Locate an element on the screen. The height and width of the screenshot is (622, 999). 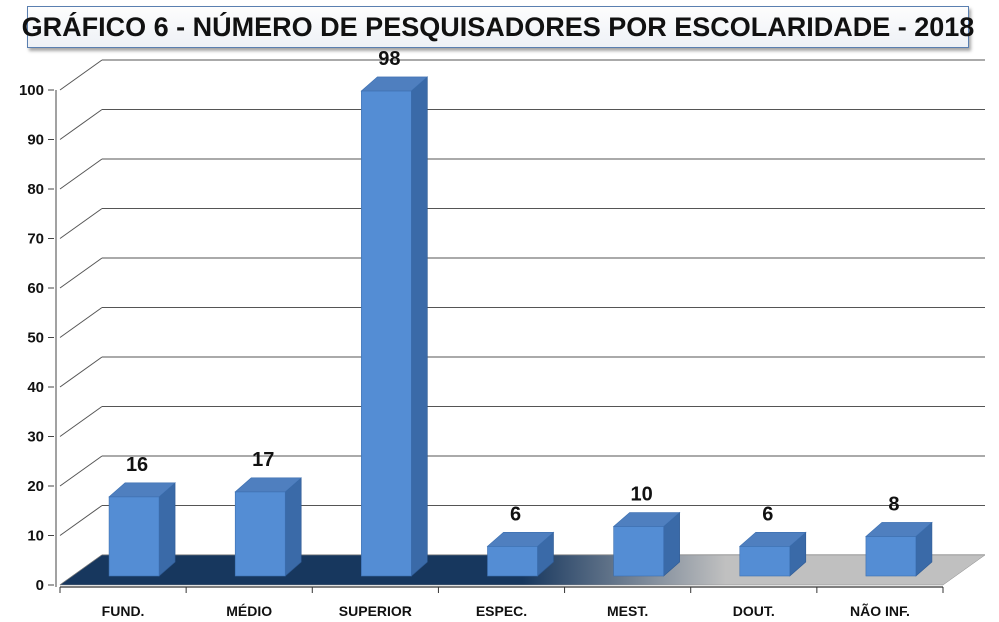
y-tick-label: 30 is located at coordinates (35, 437).